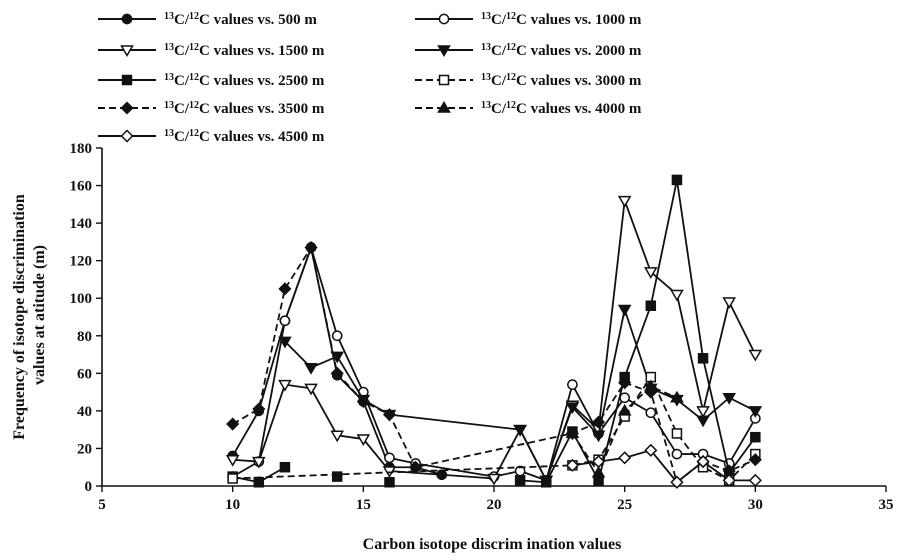 The image size is (899, 560). Describe the element at coordinates (240, 19) in the screenshot. I see `legend-label: 13C/12C values vs. 500 m` at that location.